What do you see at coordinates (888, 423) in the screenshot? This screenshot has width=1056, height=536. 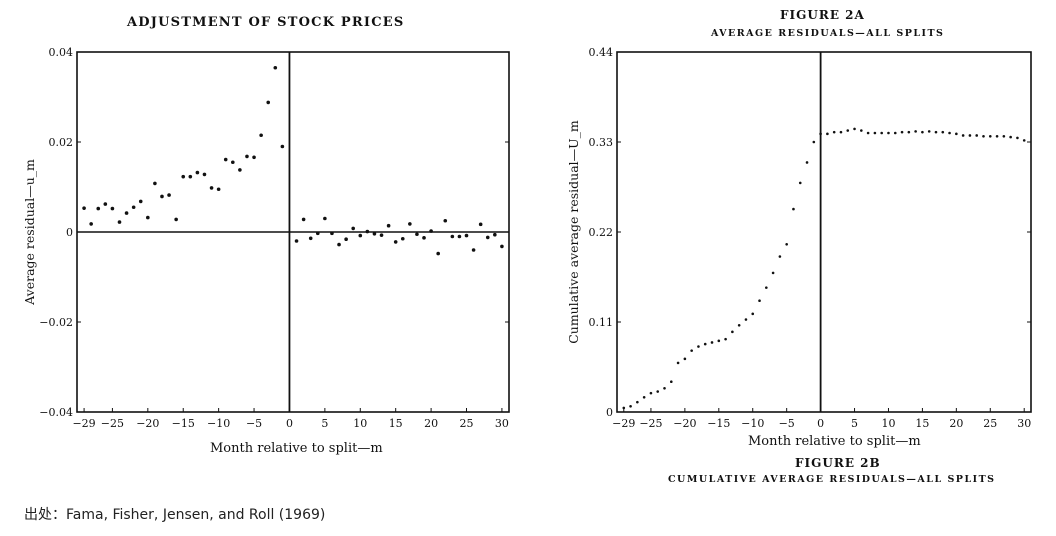 I see `x-tick-label: 10` at bounding box center [888, 423].